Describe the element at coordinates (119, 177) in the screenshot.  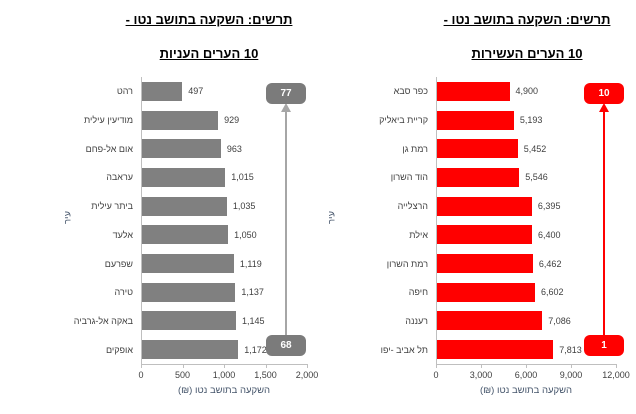
I see `category-label: עראבה` at that location.